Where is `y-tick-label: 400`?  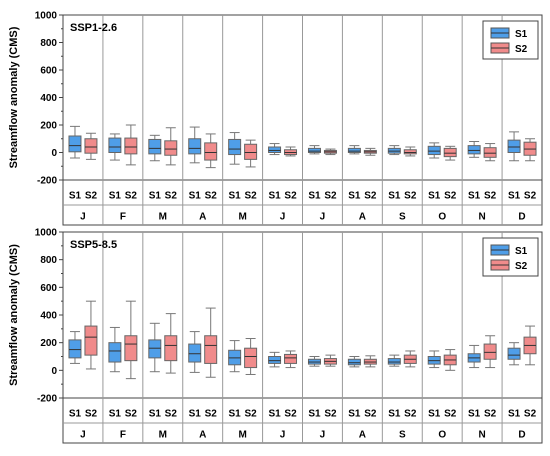
y-tick-label: 400 is located at coordinates (48, 316).